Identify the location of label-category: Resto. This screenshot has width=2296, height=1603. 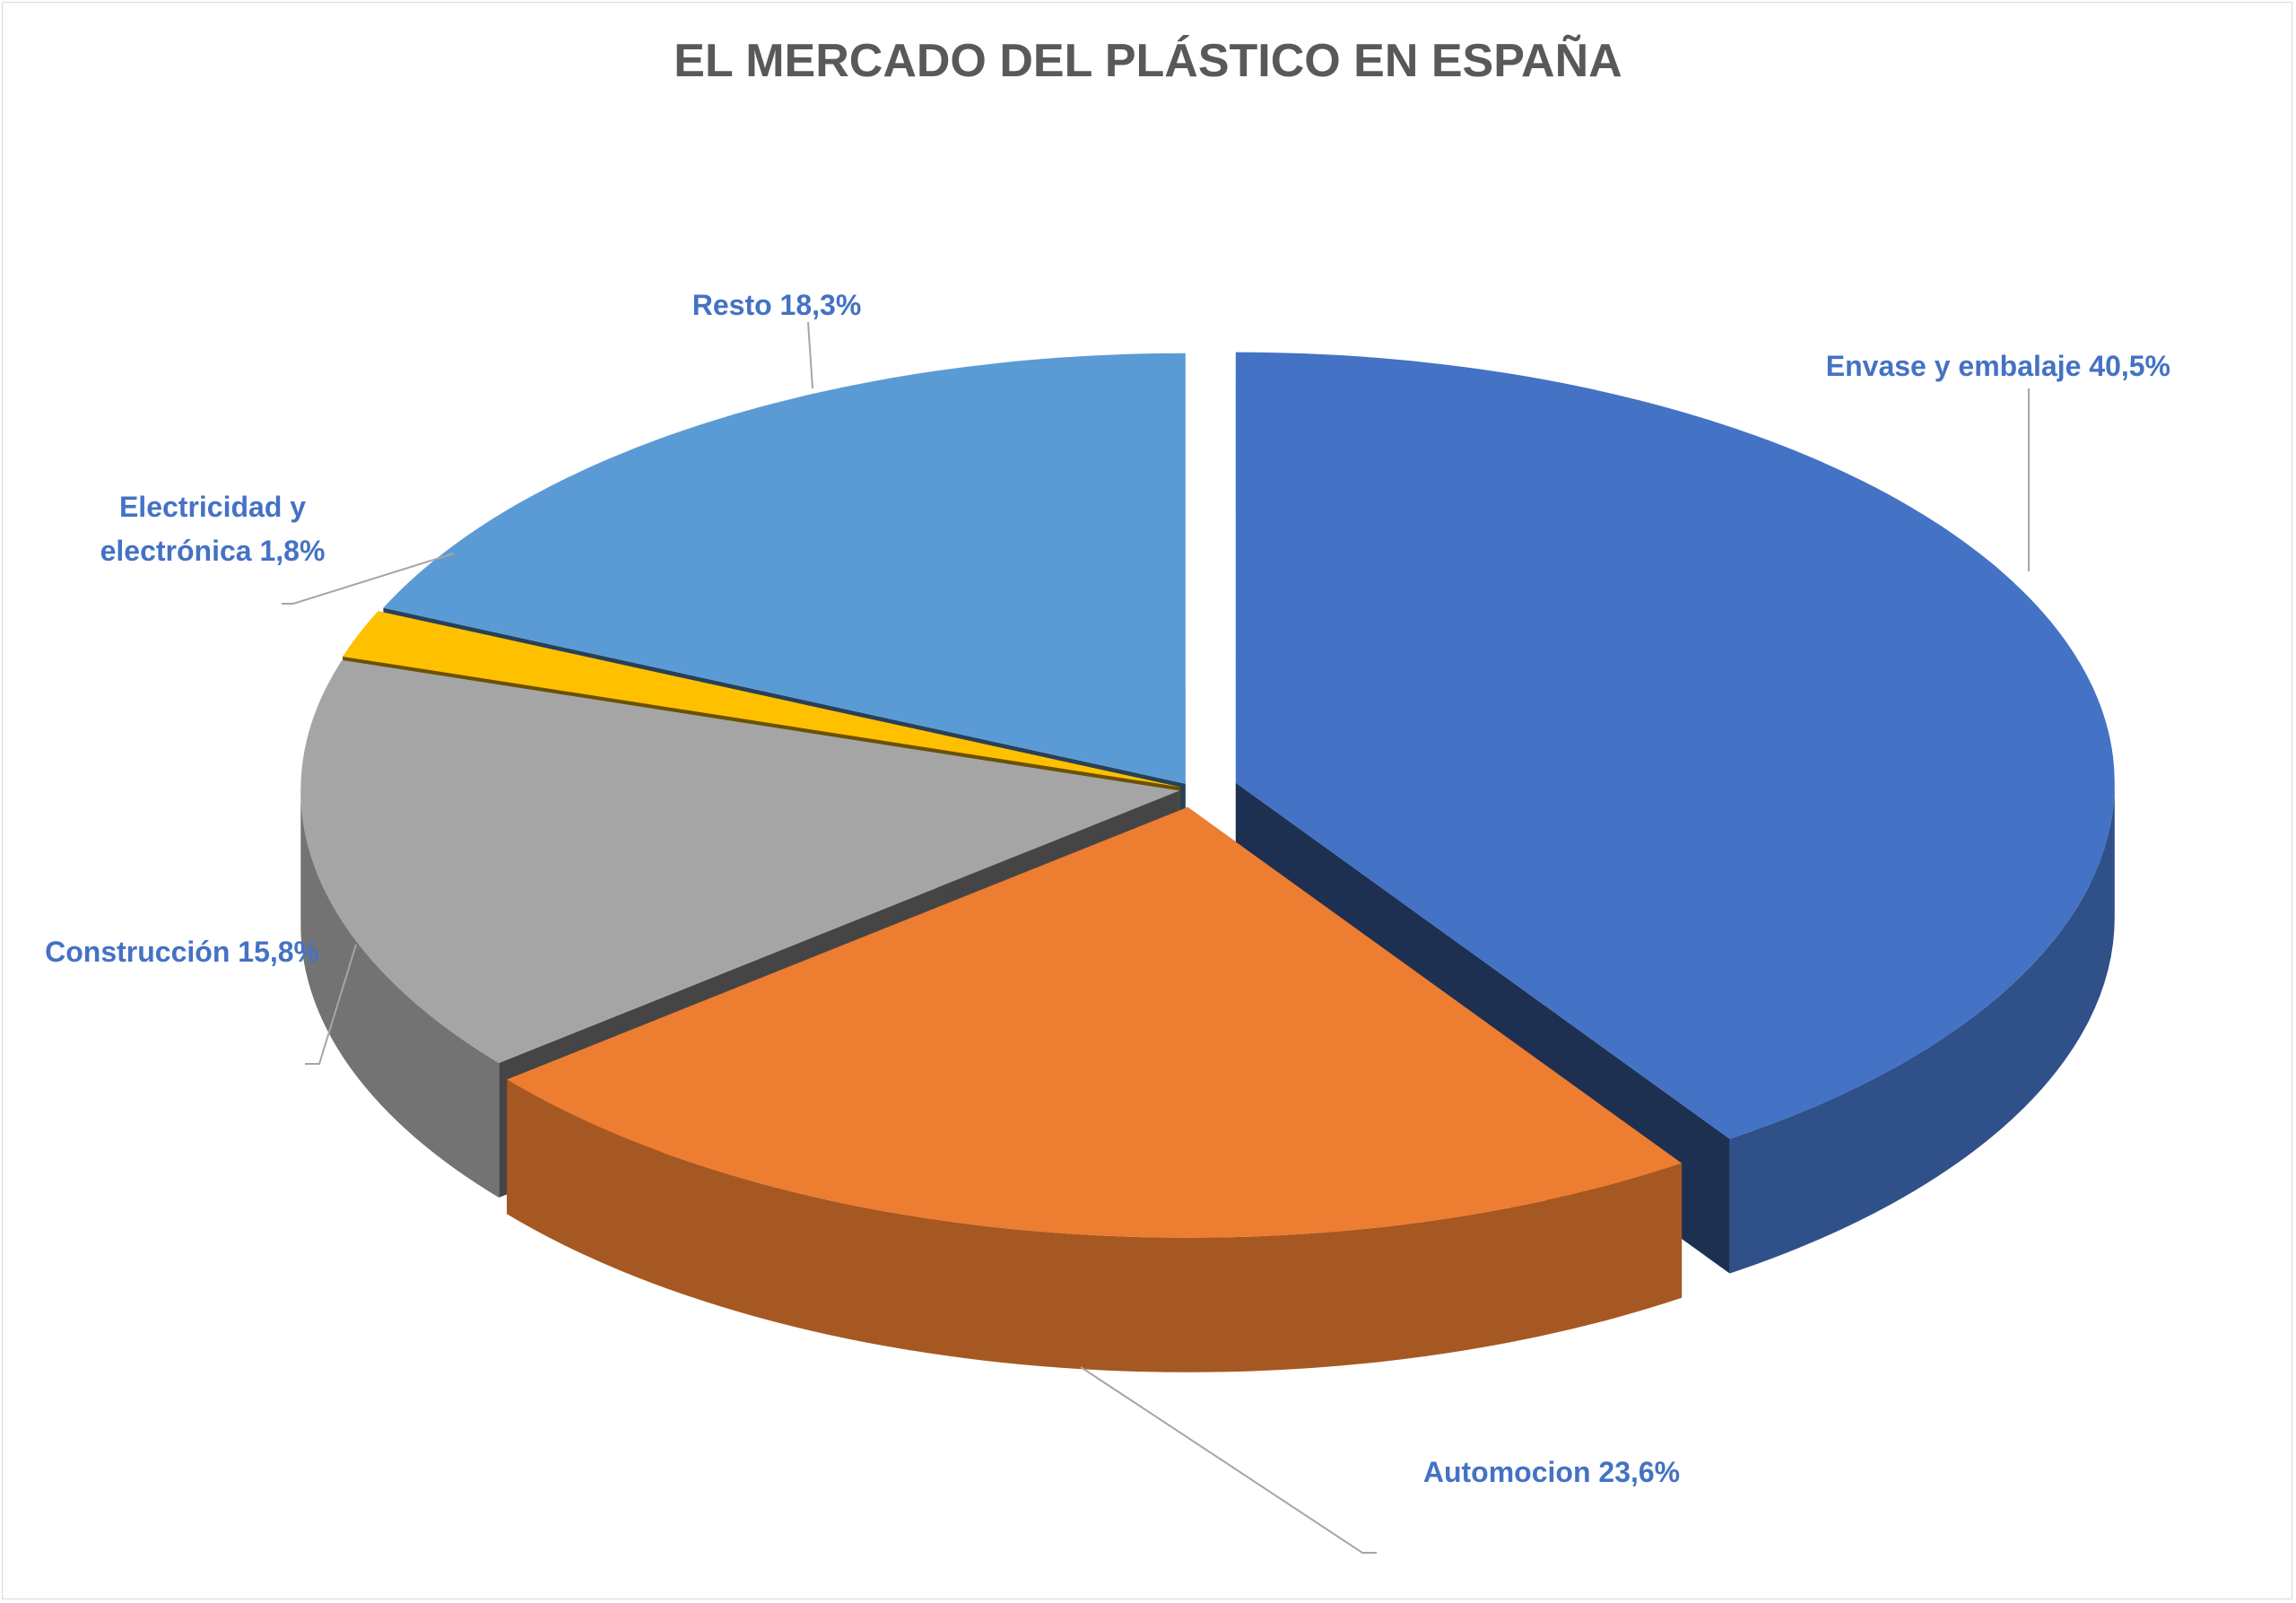
(731, 305).